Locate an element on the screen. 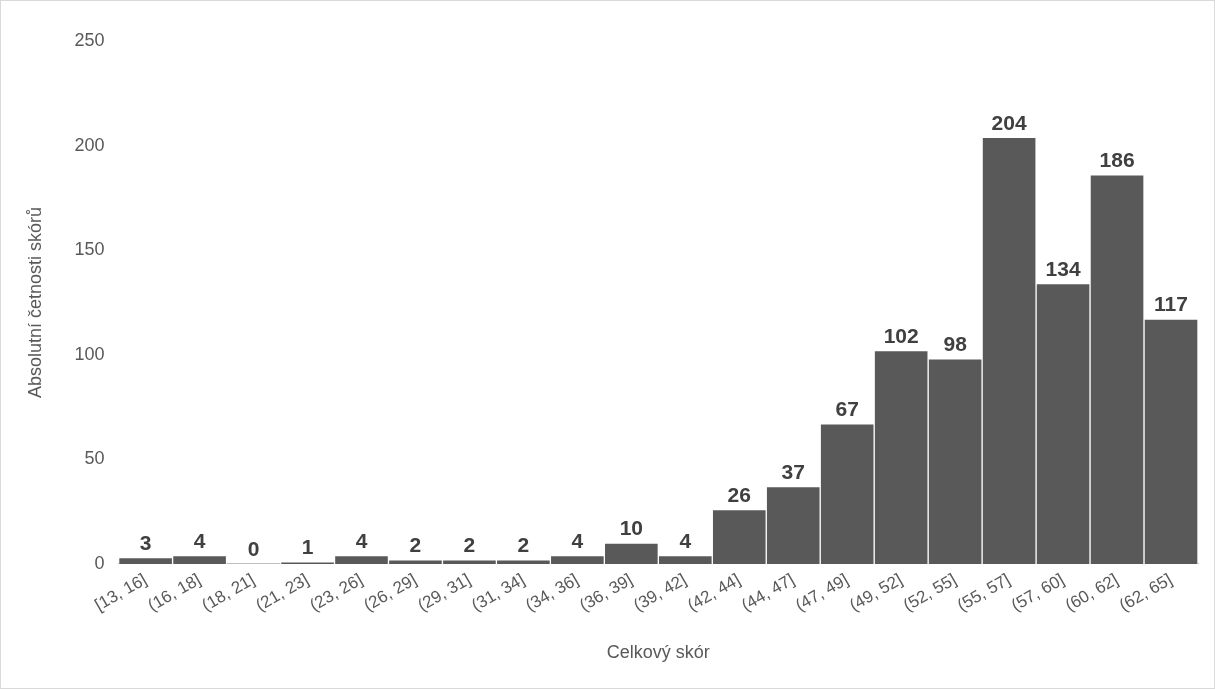 This screenshot has width=1215, height=689. data-label: 67 is located at coordinates (847, 409).